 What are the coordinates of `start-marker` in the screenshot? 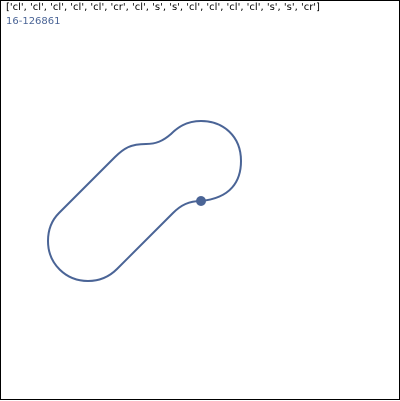 It's located at (201, 201).